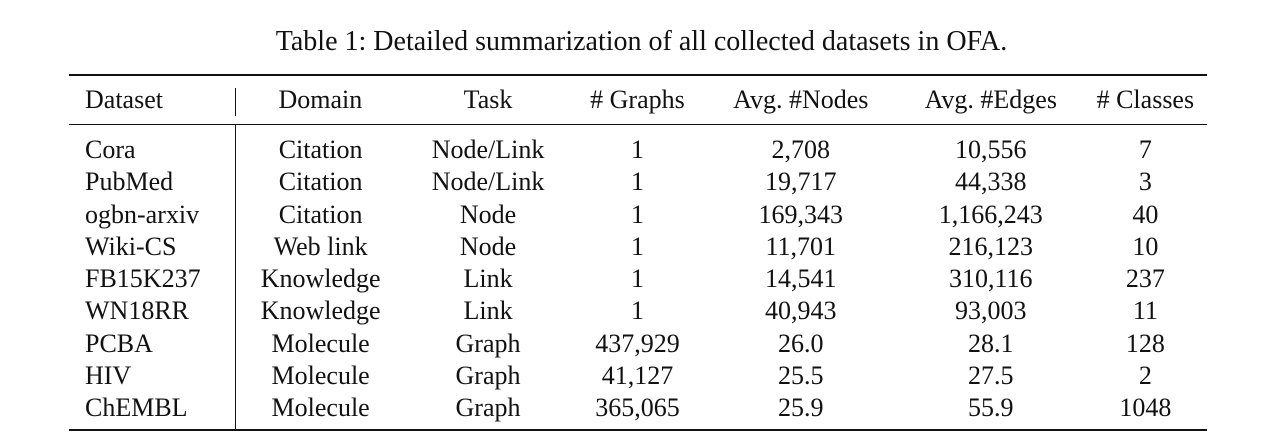 Image resolution: width=1283 pixels, height=445 pixels. Describe the element at coordinates (153, 279) in the screenshot. I see `cell-dataset: FB15K237` at that location.